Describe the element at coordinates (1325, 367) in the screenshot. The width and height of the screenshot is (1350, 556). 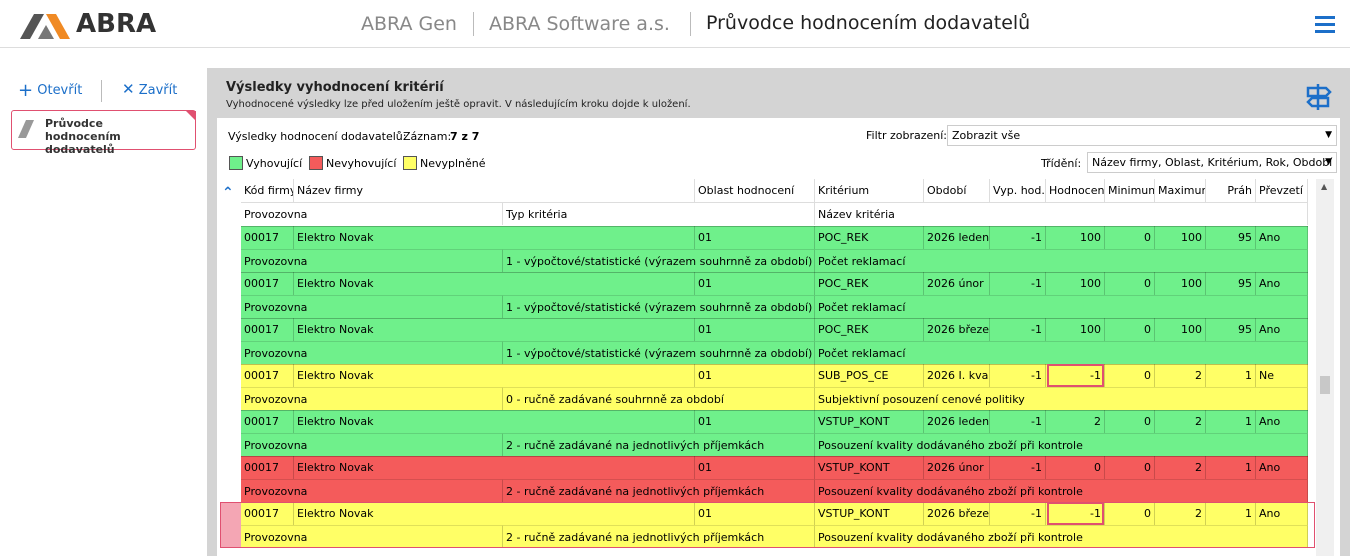
I see `scrollbar: ▲` at that location.